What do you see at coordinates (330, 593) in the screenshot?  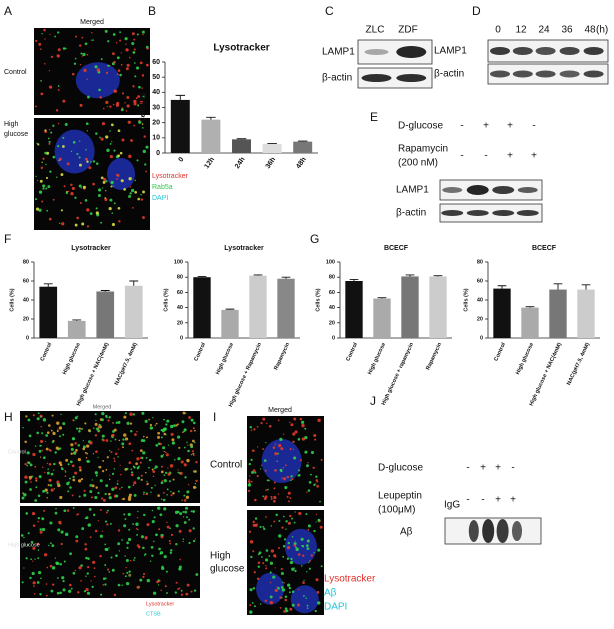 I see `label: Aβ` at bounding box center [330, 593].